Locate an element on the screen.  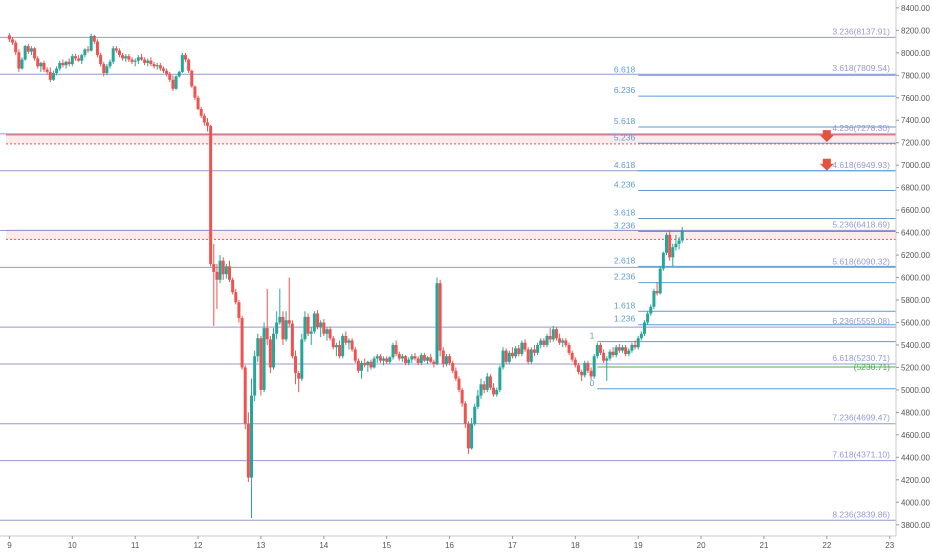
y-tick-label: 7800.00 is located at coordinates (915, 75).